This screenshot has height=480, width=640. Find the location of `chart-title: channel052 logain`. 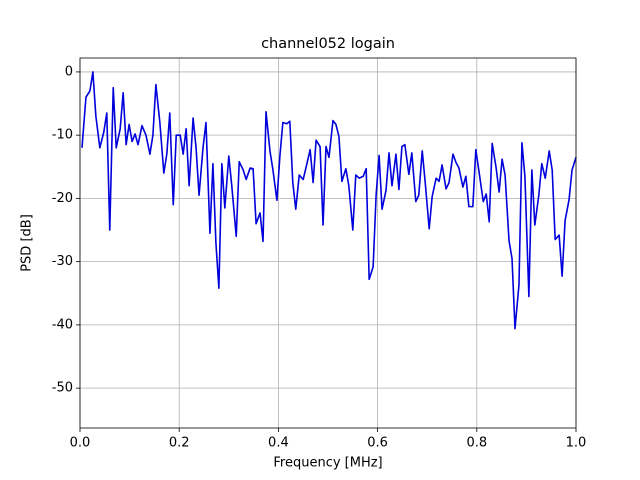

chart-title: channel052 logain is located at coordinates (328, 44).